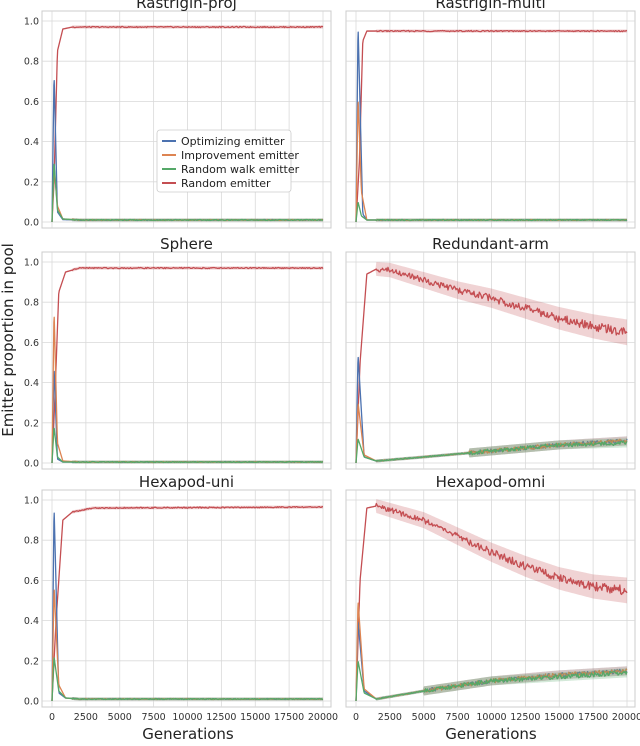  I want to click on panel-redundant-arm: Redundant-arm, so click(490, 352).